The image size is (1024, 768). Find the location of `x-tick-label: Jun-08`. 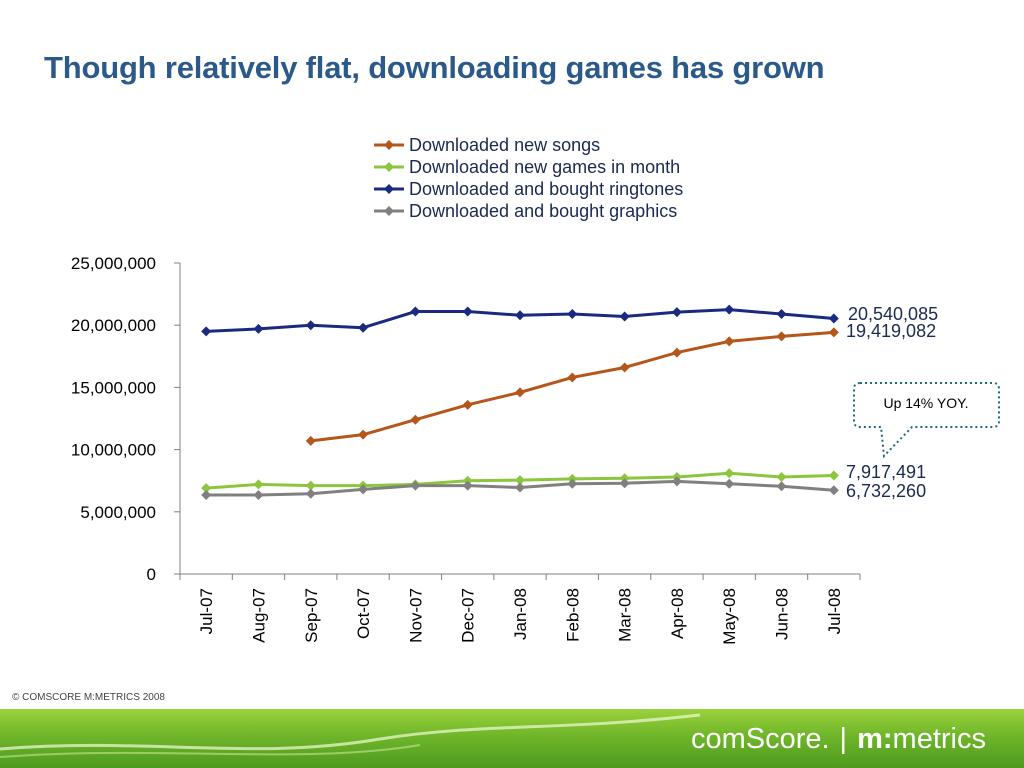

x-tick-label: Jun-08 is located at coordinates (782, 614).